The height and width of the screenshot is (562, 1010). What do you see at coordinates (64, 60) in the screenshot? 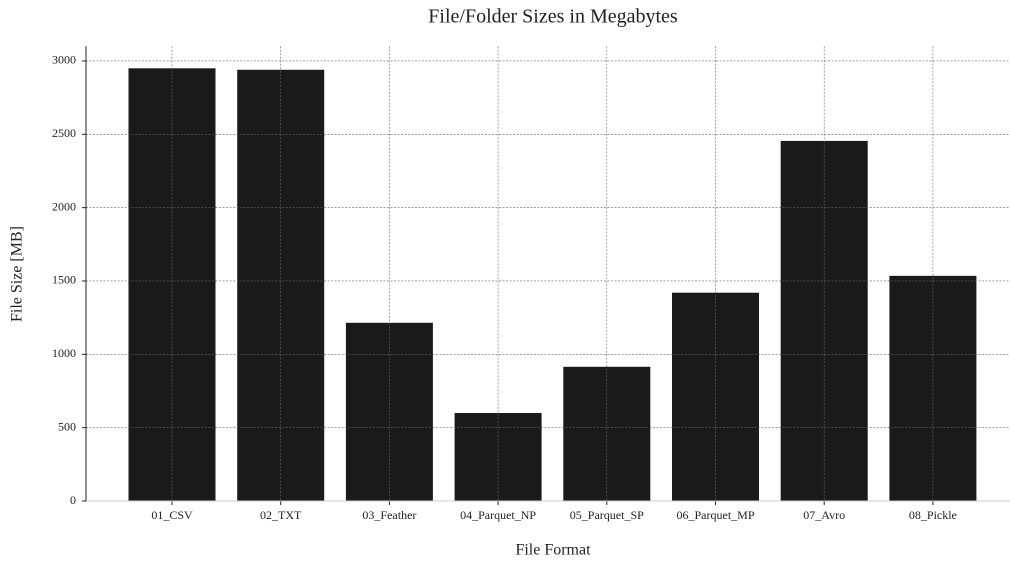
I see `y-tick-label: 3000` at bounding box center [64, 60].